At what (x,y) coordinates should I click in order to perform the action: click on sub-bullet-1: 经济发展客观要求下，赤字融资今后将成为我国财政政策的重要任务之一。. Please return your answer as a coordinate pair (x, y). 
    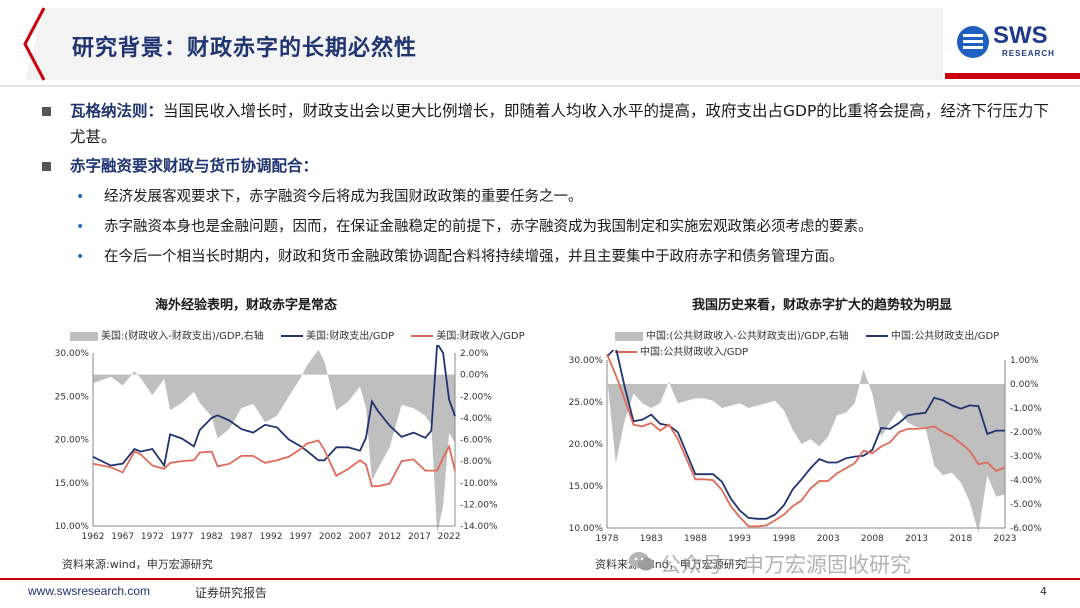
    Looking at the image, I should click on (545, 197).